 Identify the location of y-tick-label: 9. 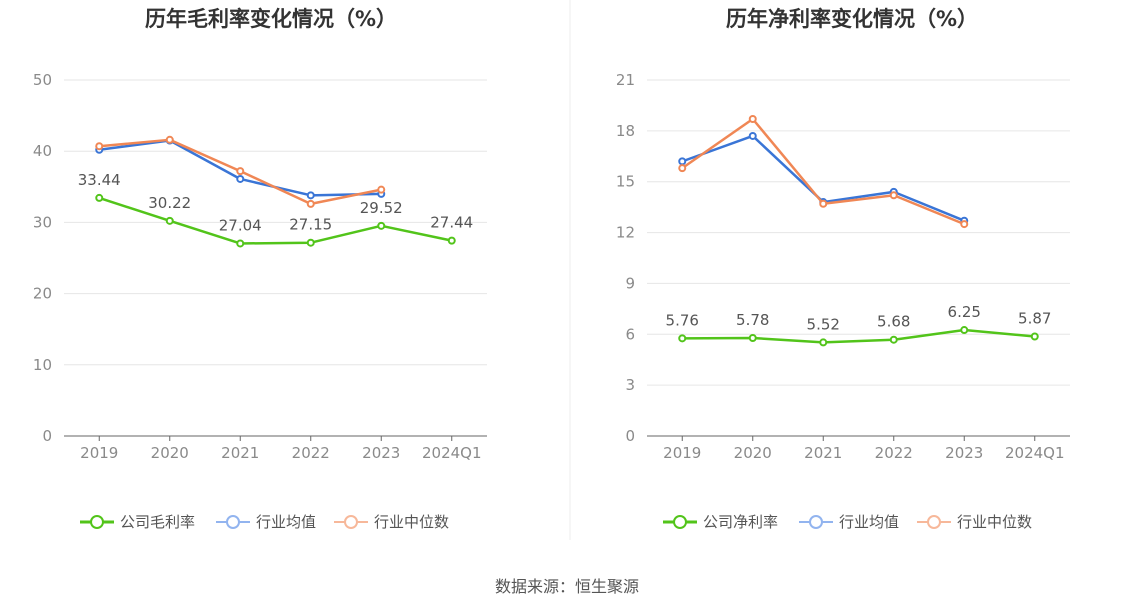
(630, 283).